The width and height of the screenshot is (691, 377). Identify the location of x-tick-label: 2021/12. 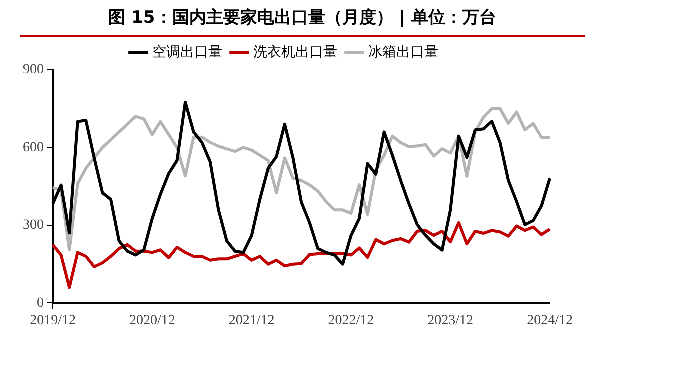
(251, 320).